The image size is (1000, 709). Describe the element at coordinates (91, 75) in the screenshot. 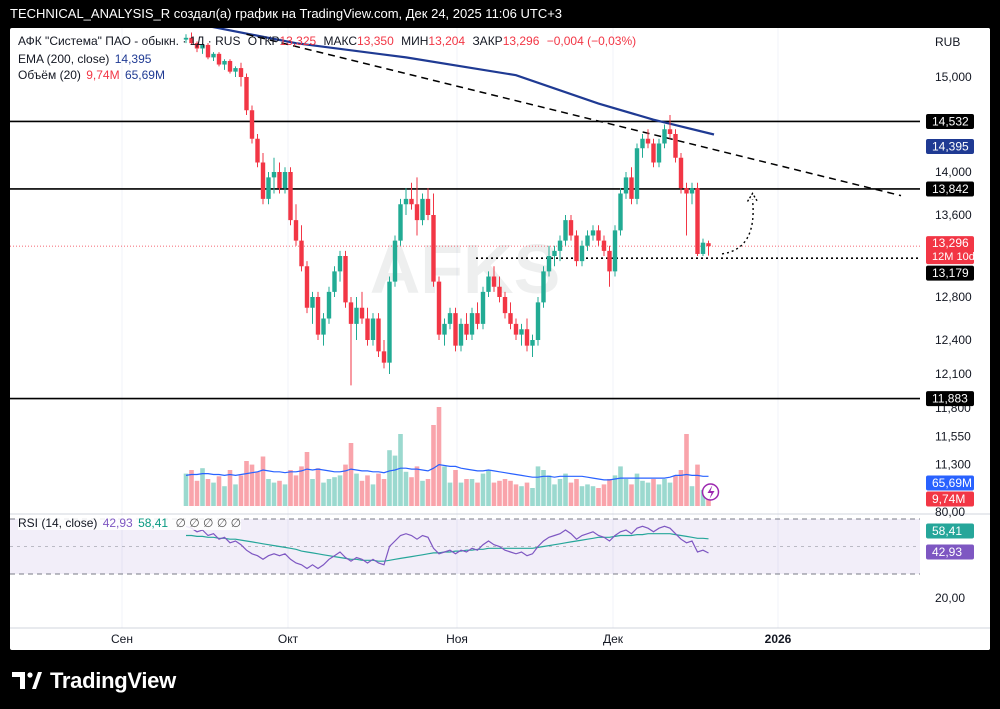

I see `volume-legend: Объём (20) 9,74M 65,69M` at that location.